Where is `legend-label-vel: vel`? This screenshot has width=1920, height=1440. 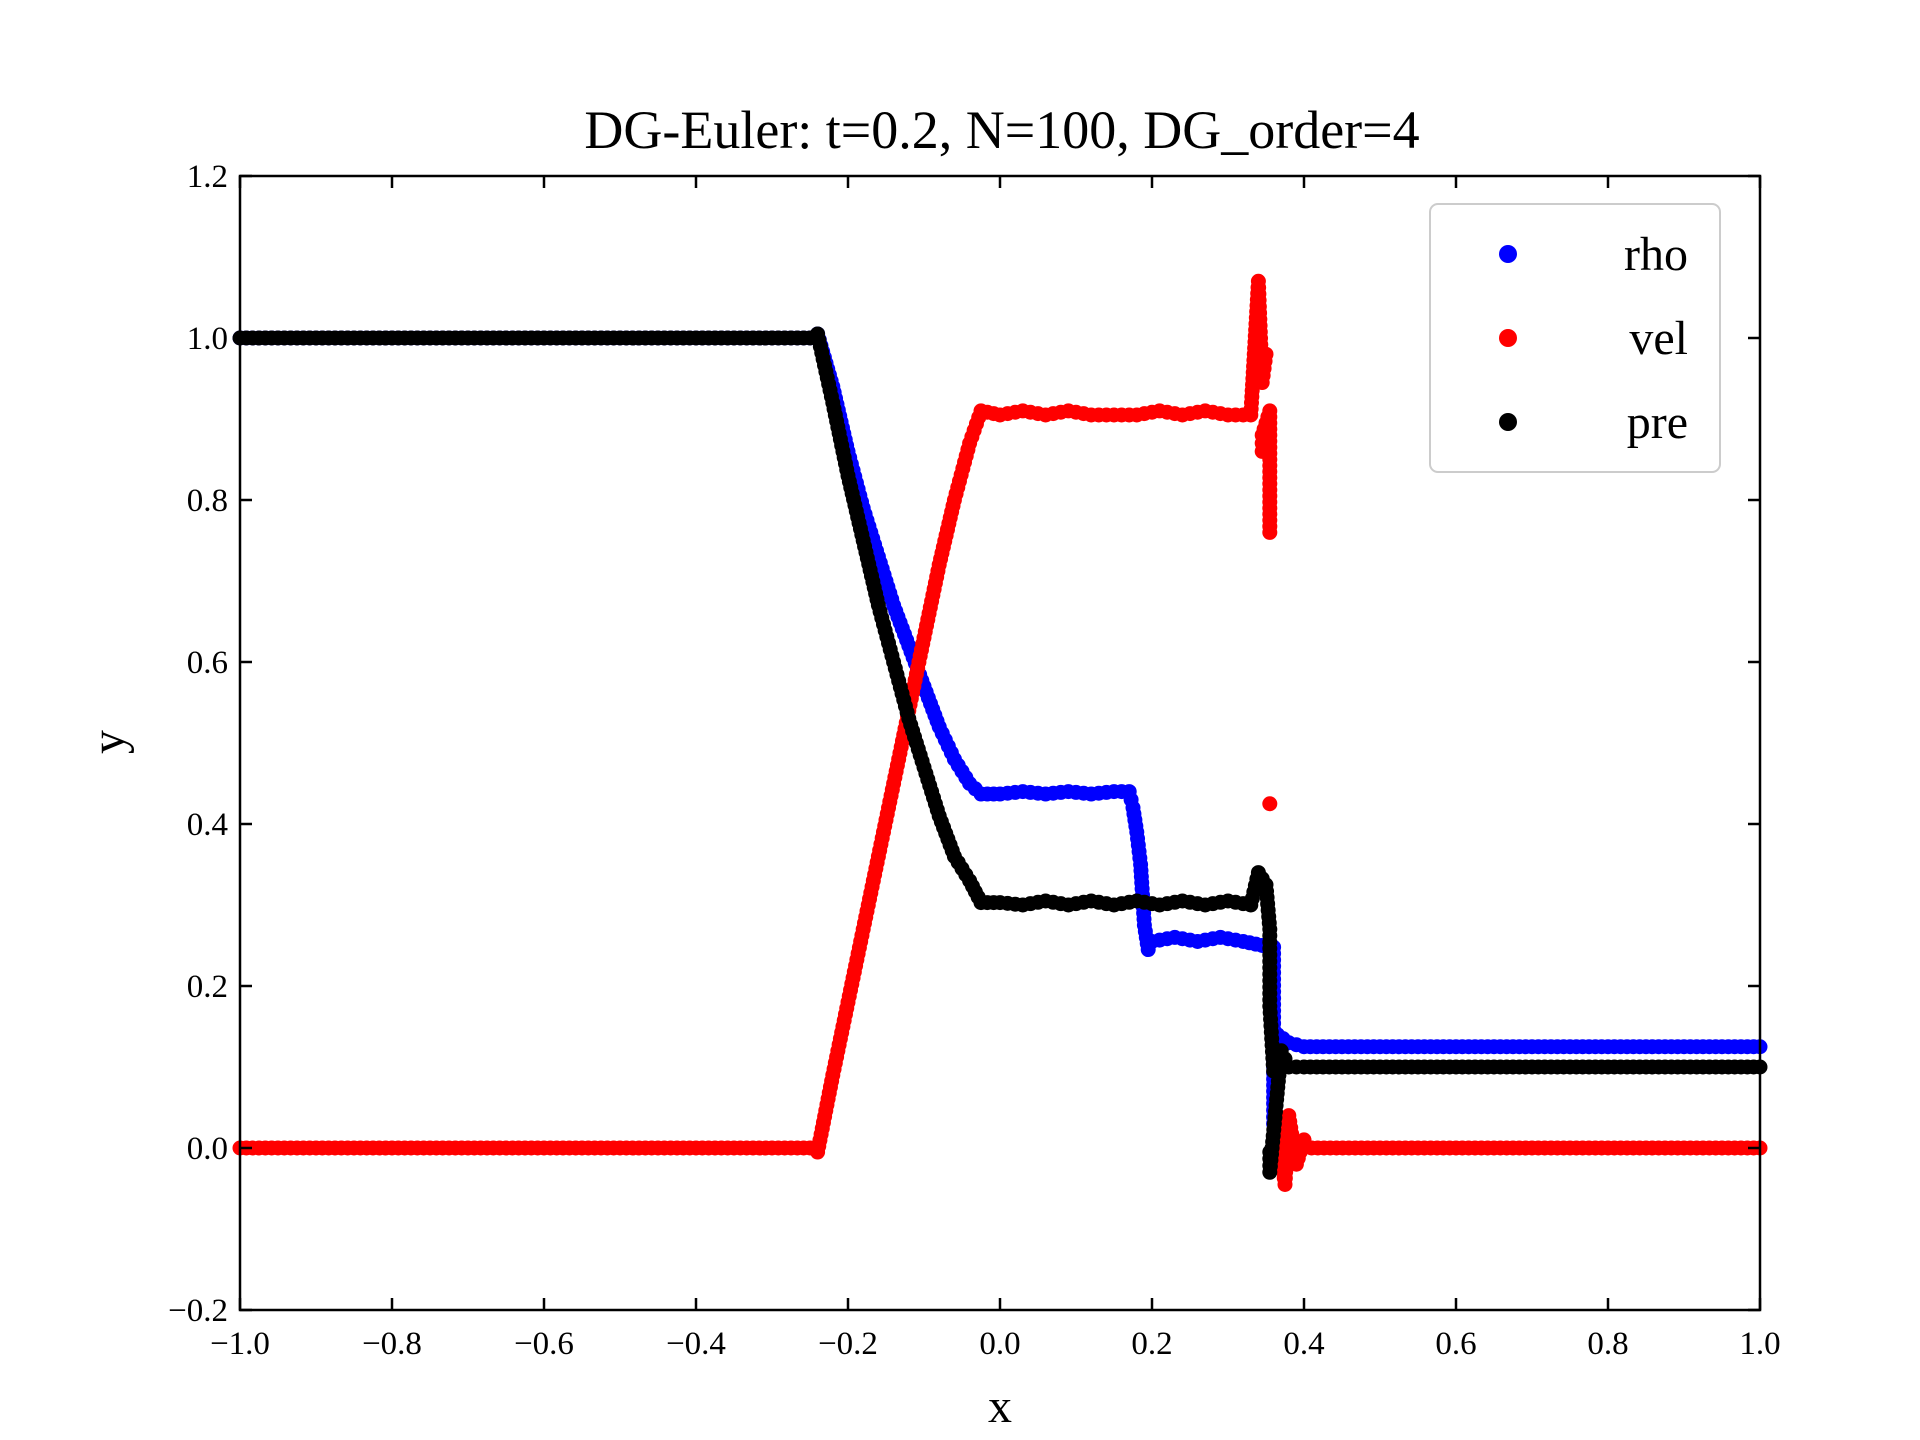 legend-label-vel: vel is located at coordinates (1658, 338).